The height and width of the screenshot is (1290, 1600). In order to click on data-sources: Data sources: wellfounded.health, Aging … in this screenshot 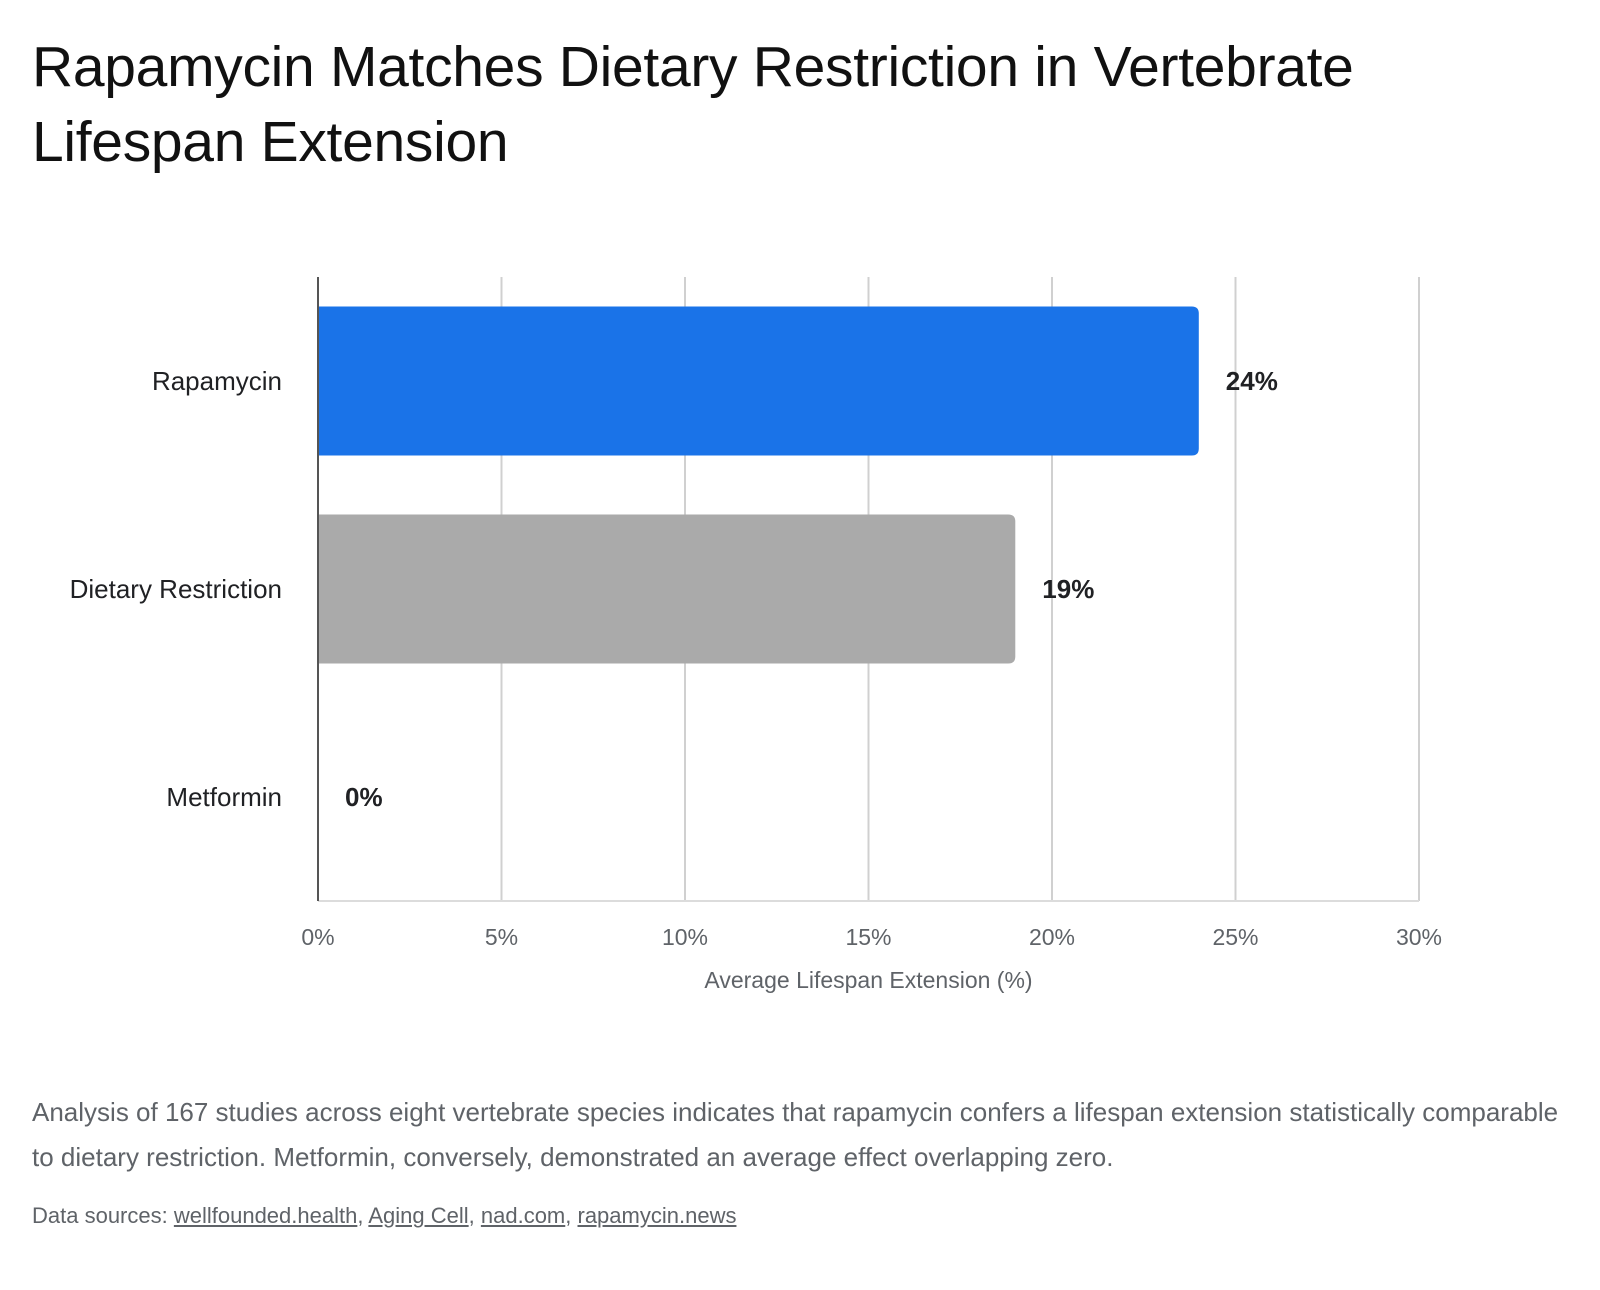, I will do `click(384, 1216)`.